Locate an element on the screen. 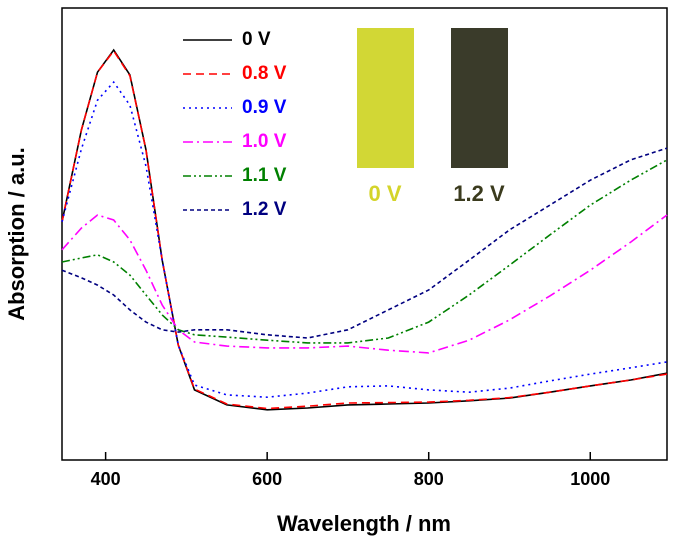  x-axis-label: Wavelength / nm is located at coordinates (364, 523).